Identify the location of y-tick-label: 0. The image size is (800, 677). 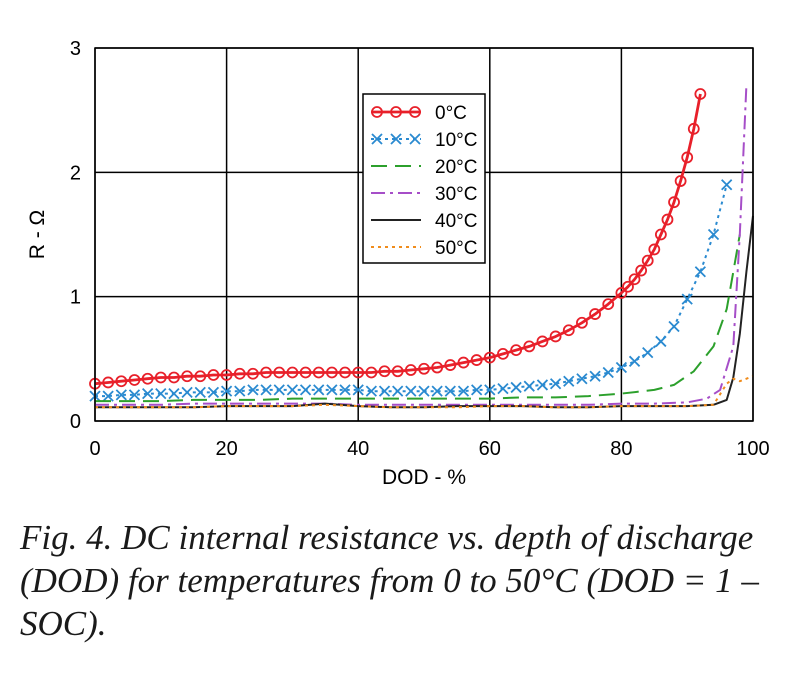
(75, 422).